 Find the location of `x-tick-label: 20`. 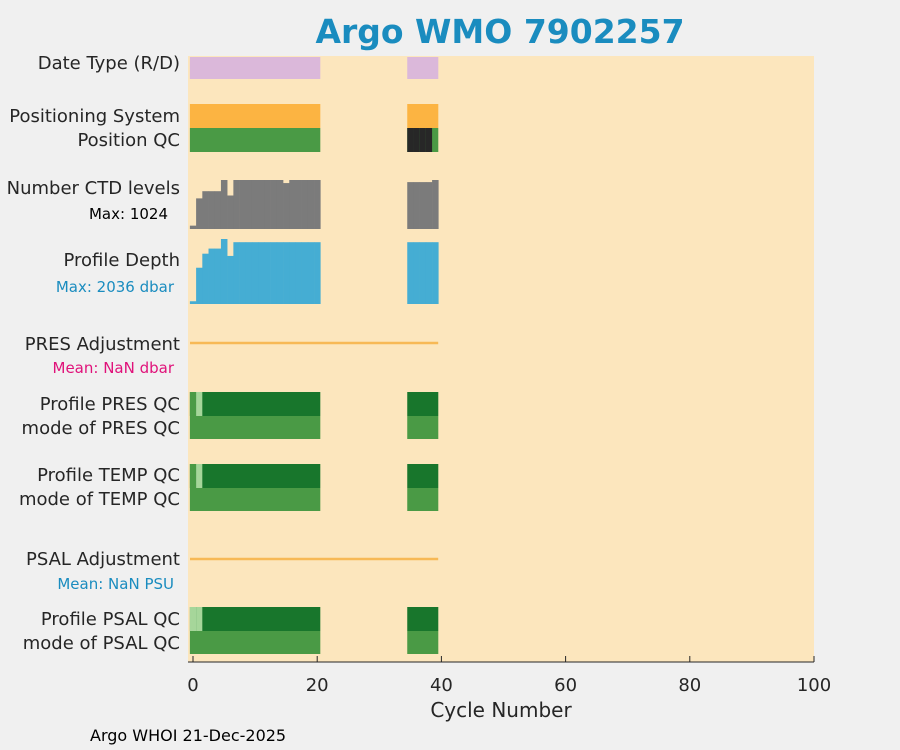

x-tick-label: 20 is located at coordinates (317, 685).